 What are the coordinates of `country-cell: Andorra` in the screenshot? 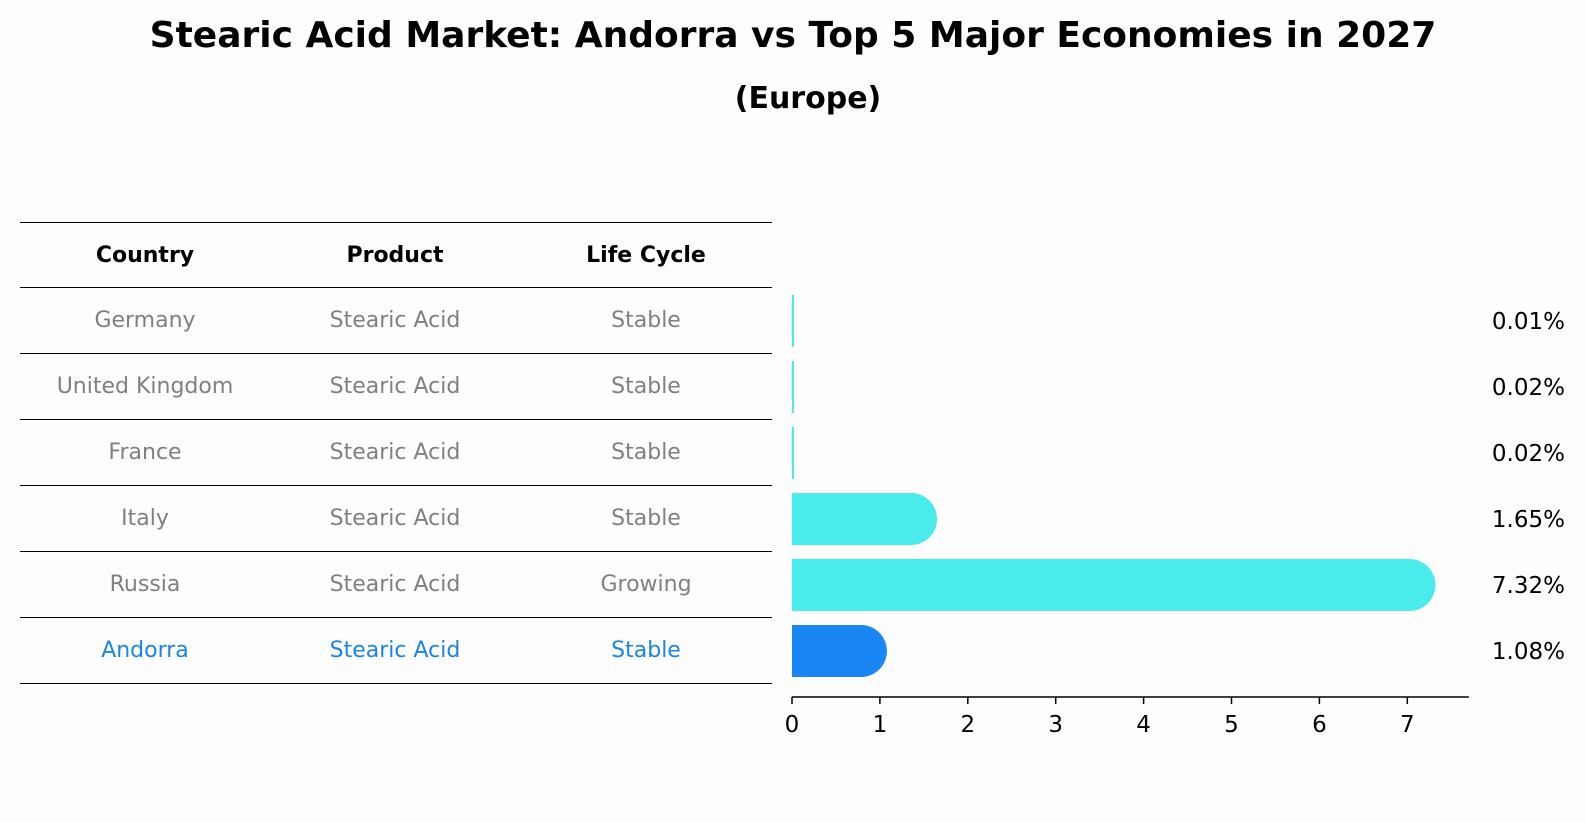 It's located at (145, 650).